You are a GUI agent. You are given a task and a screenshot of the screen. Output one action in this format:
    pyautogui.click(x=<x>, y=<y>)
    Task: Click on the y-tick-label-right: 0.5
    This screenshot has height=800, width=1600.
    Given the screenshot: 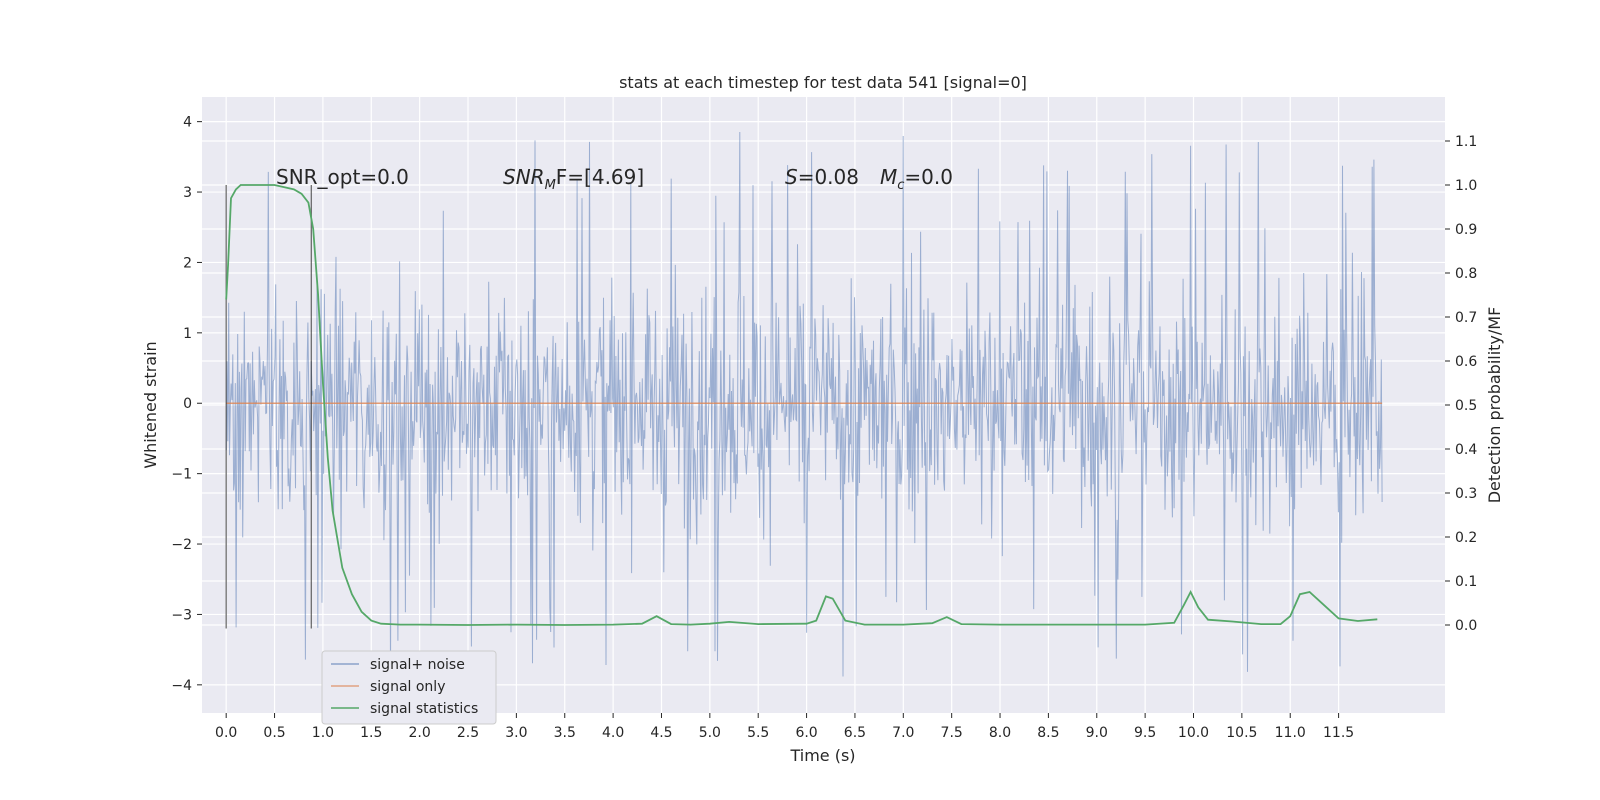 What is the action you would take?
    pyautogui.click(x=1466, y=406)
    